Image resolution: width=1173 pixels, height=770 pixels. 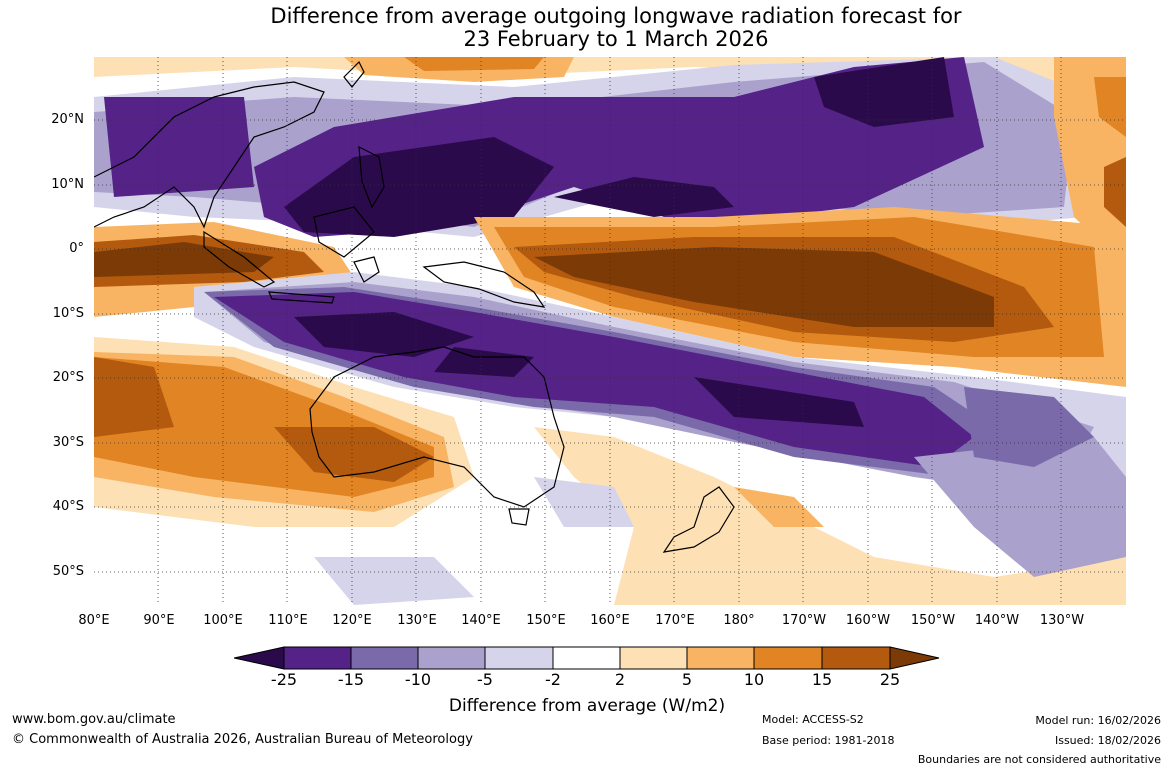 I want to click on coastline-asia, so click(x=209, y=155).